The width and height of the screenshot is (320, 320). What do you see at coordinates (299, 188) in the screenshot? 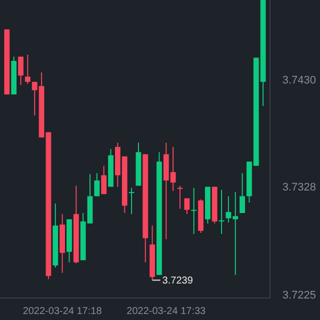
I see `y-tick-label: 3.7328` at bounding box center [299, 188].